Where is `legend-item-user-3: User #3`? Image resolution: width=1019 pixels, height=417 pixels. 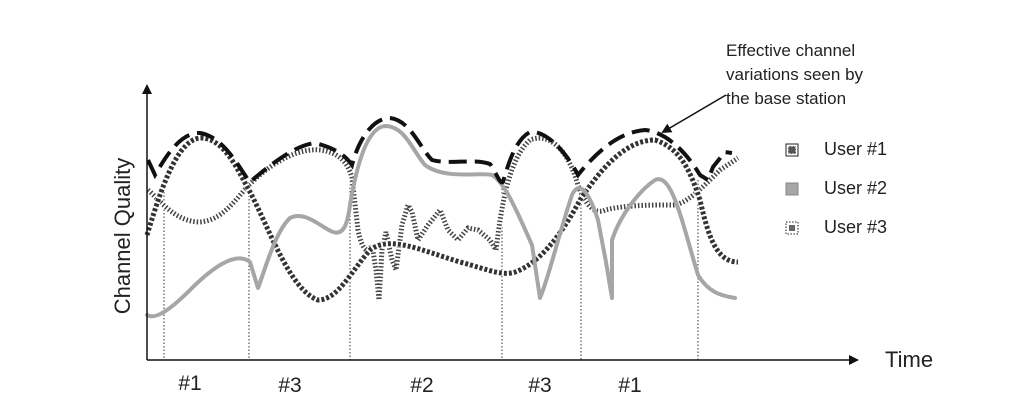 legend-item-user-3: User #3 is located at coordinates (836, 227).